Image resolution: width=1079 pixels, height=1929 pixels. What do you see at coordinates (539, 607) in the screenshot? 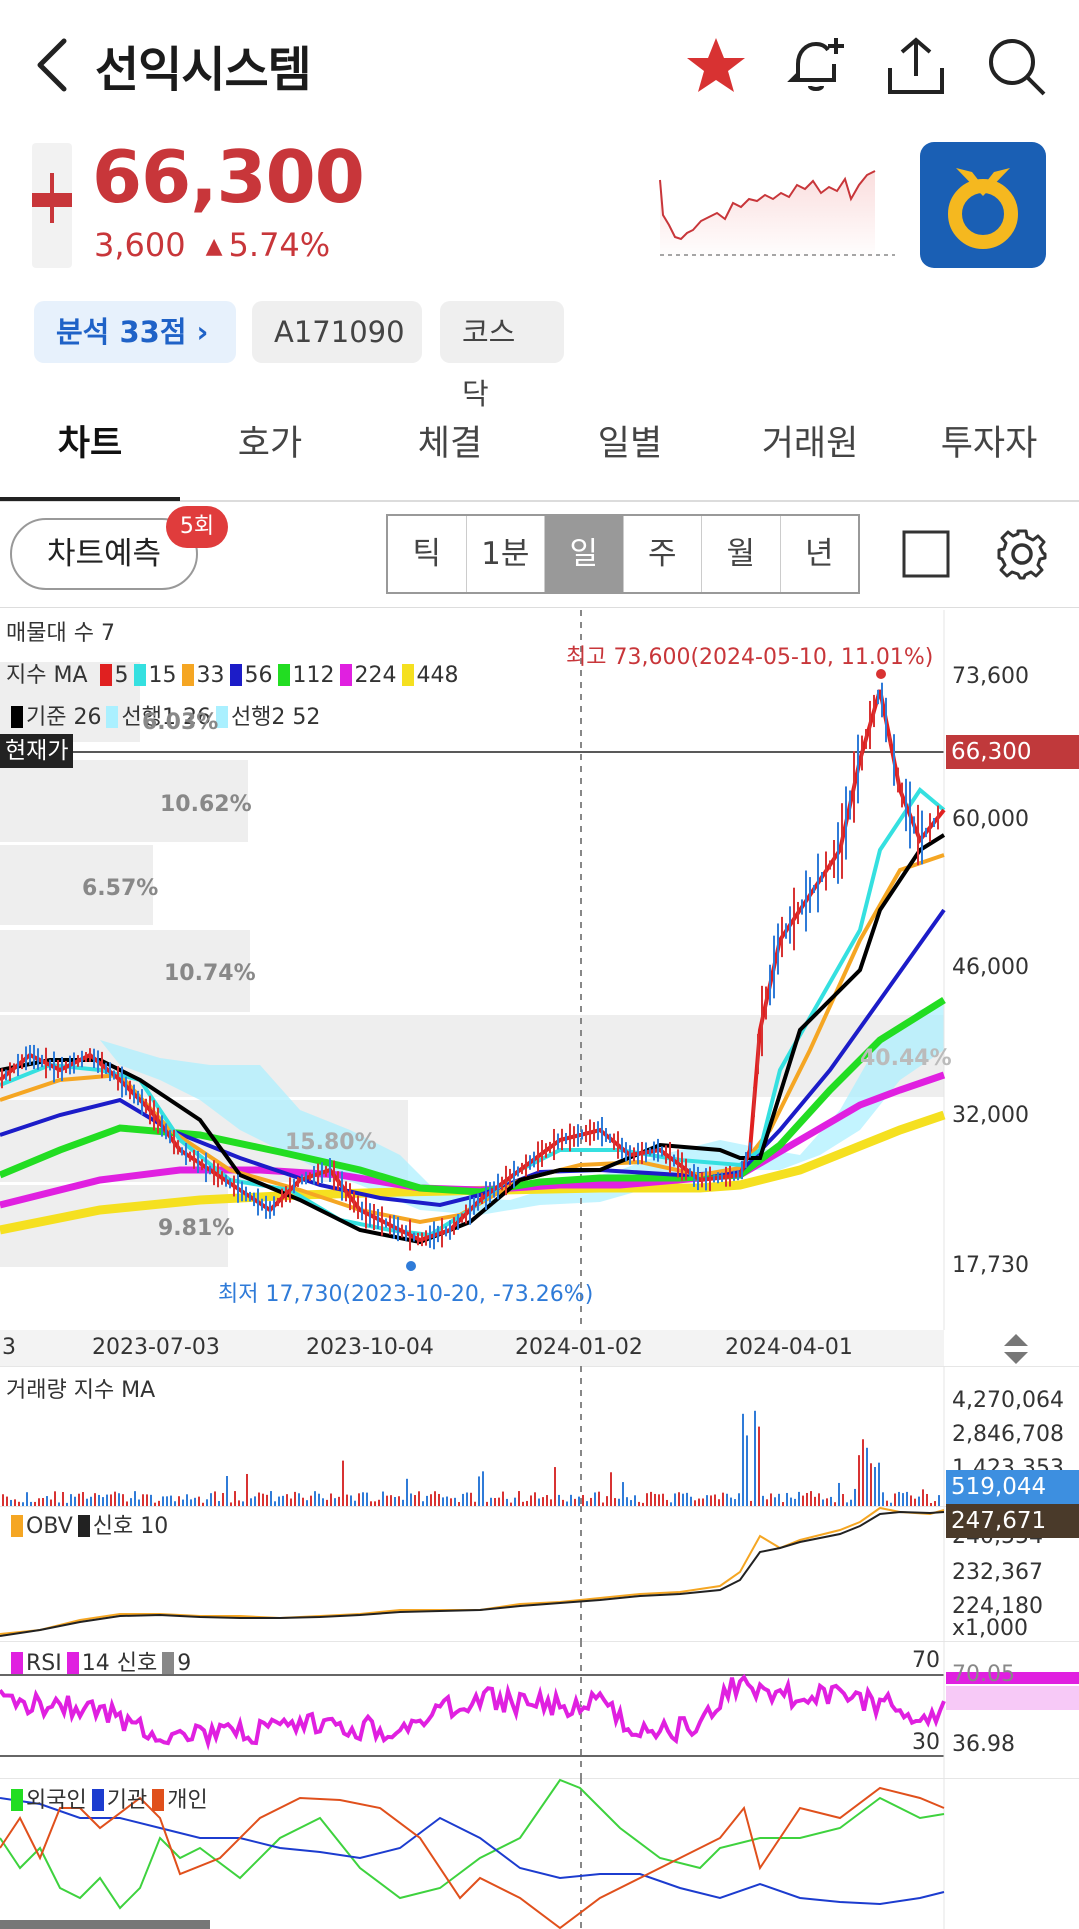
I see `toolbar-divider` at bounding box center [539, 607].